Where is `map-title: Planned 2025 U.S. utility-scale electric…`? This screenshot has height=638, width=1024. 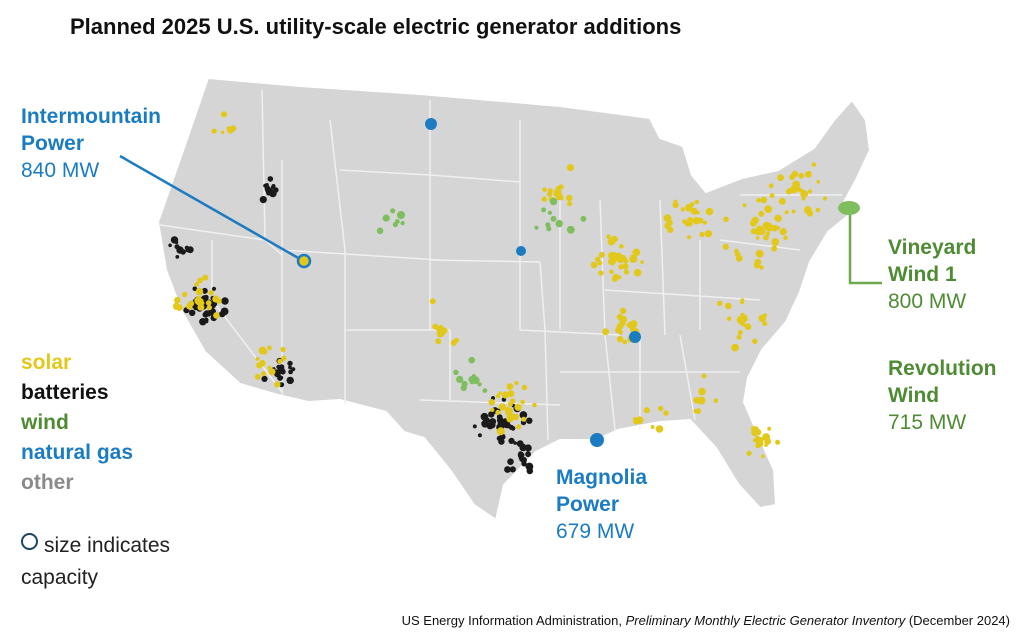 map-title: Planned 2025 U.S. utility-scale electric… is located at coordinates (376, 26).